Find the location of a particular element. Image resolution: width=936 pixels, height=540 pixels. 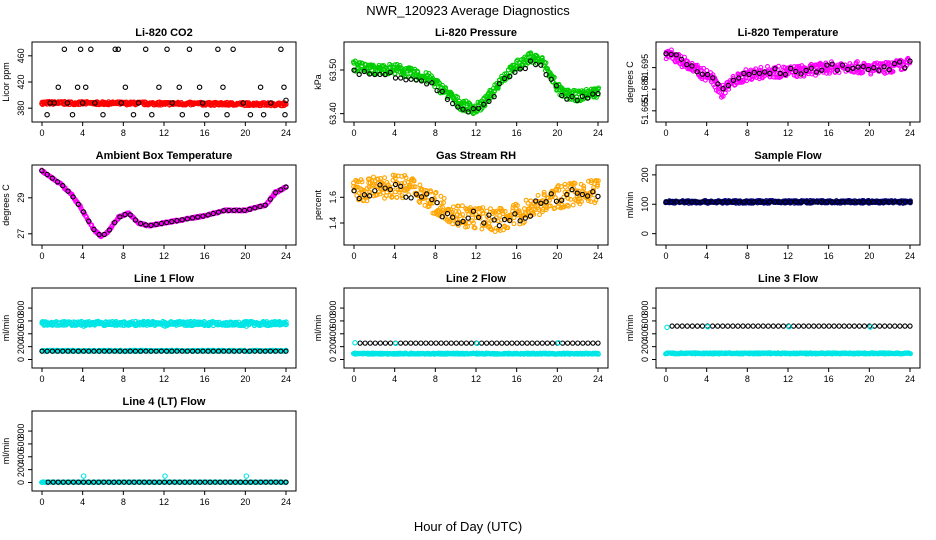

x-tick-label: 12 is located at coordinates (476, 133).